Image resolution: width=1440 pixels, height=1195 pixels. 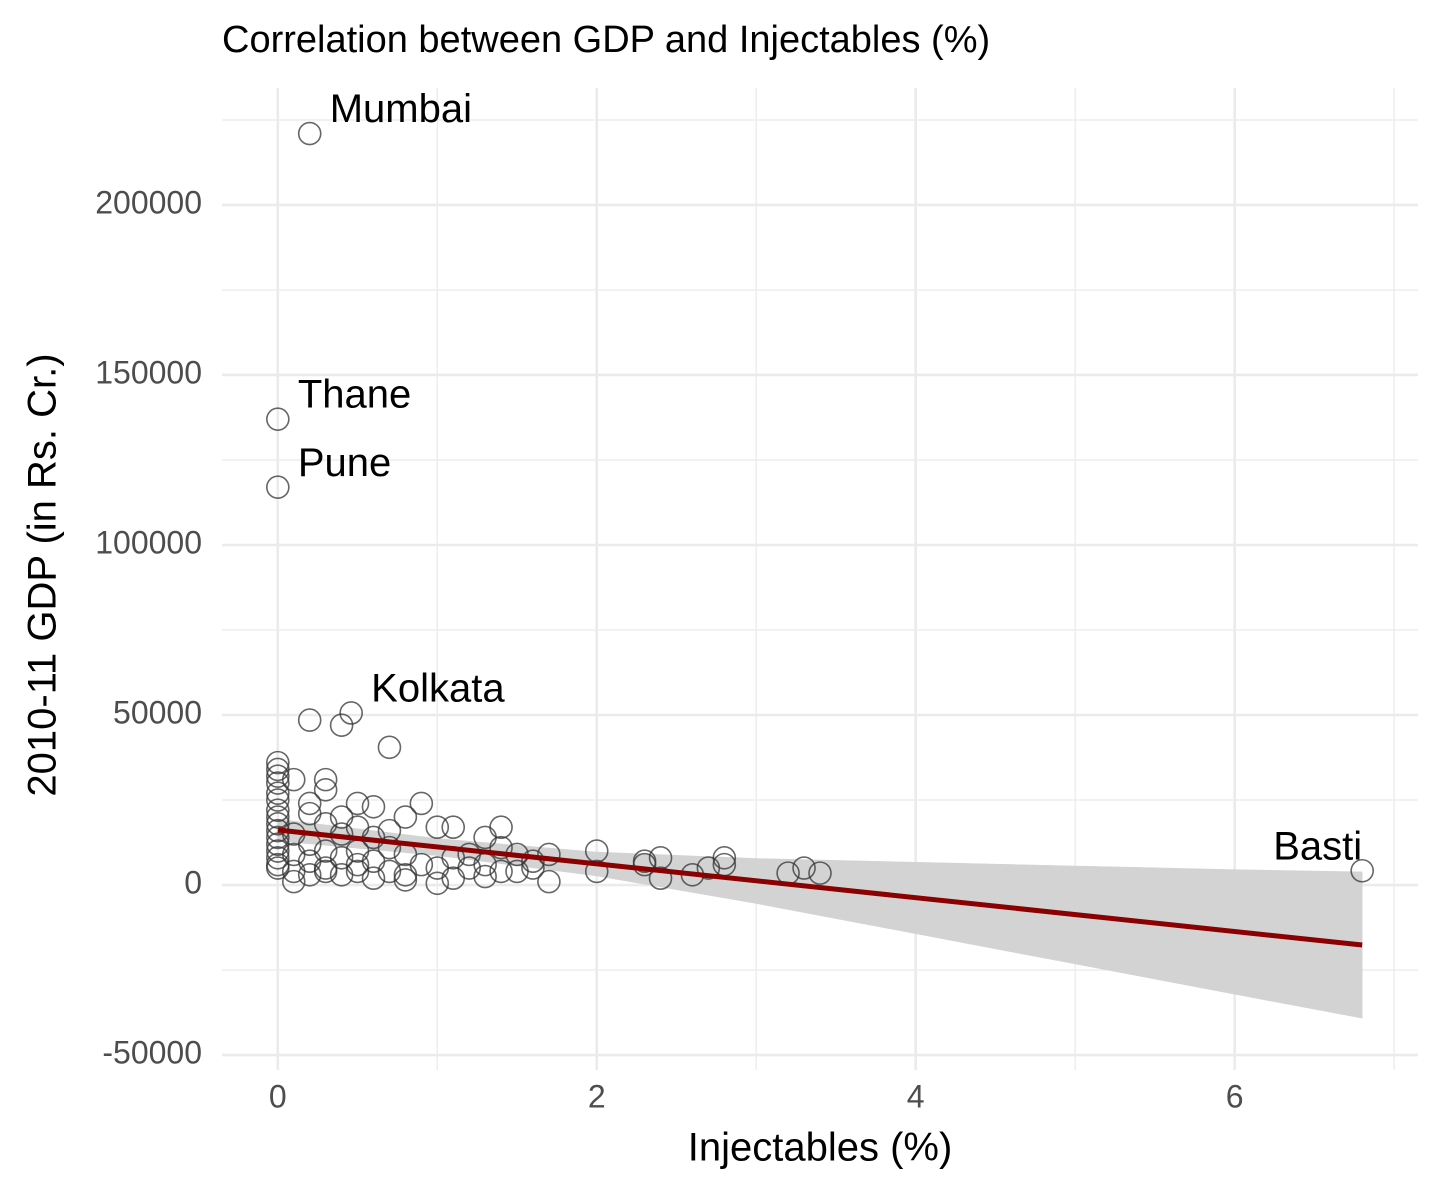 What do you see at coordinates (278, 1096) in the screenshot?
I see `x-tick-label: 0` at bounding box center [278, 1096].